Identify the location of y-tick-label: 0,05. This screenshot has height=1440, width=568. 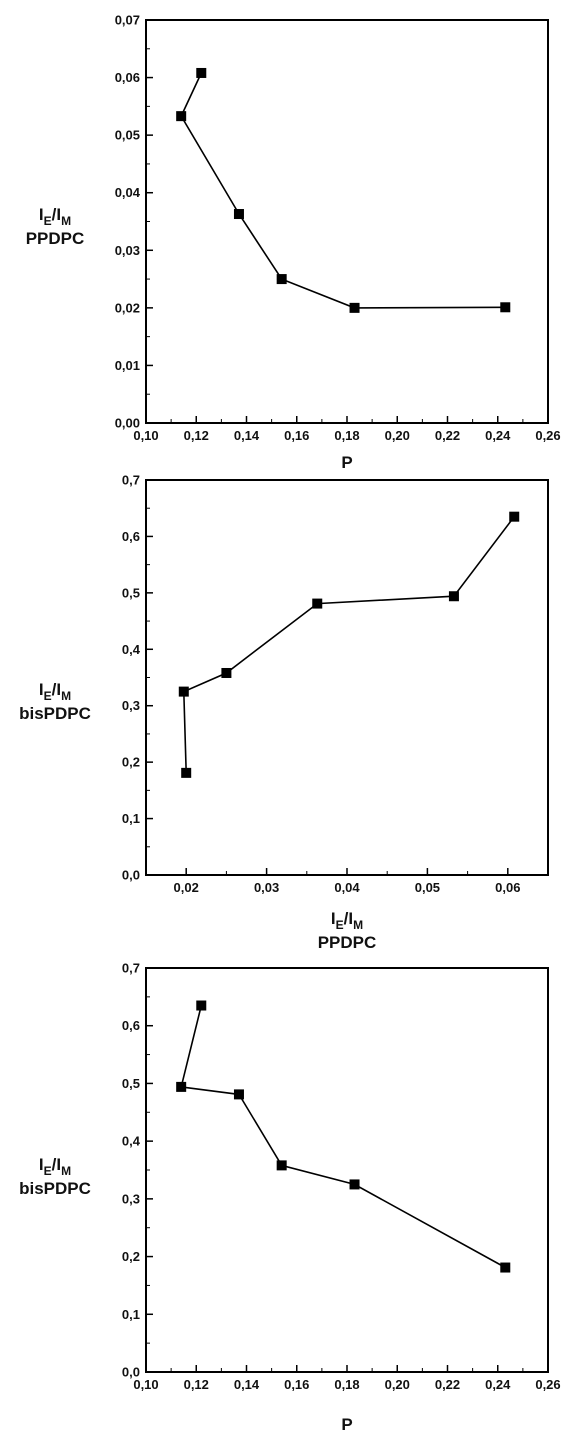
(127, 135).